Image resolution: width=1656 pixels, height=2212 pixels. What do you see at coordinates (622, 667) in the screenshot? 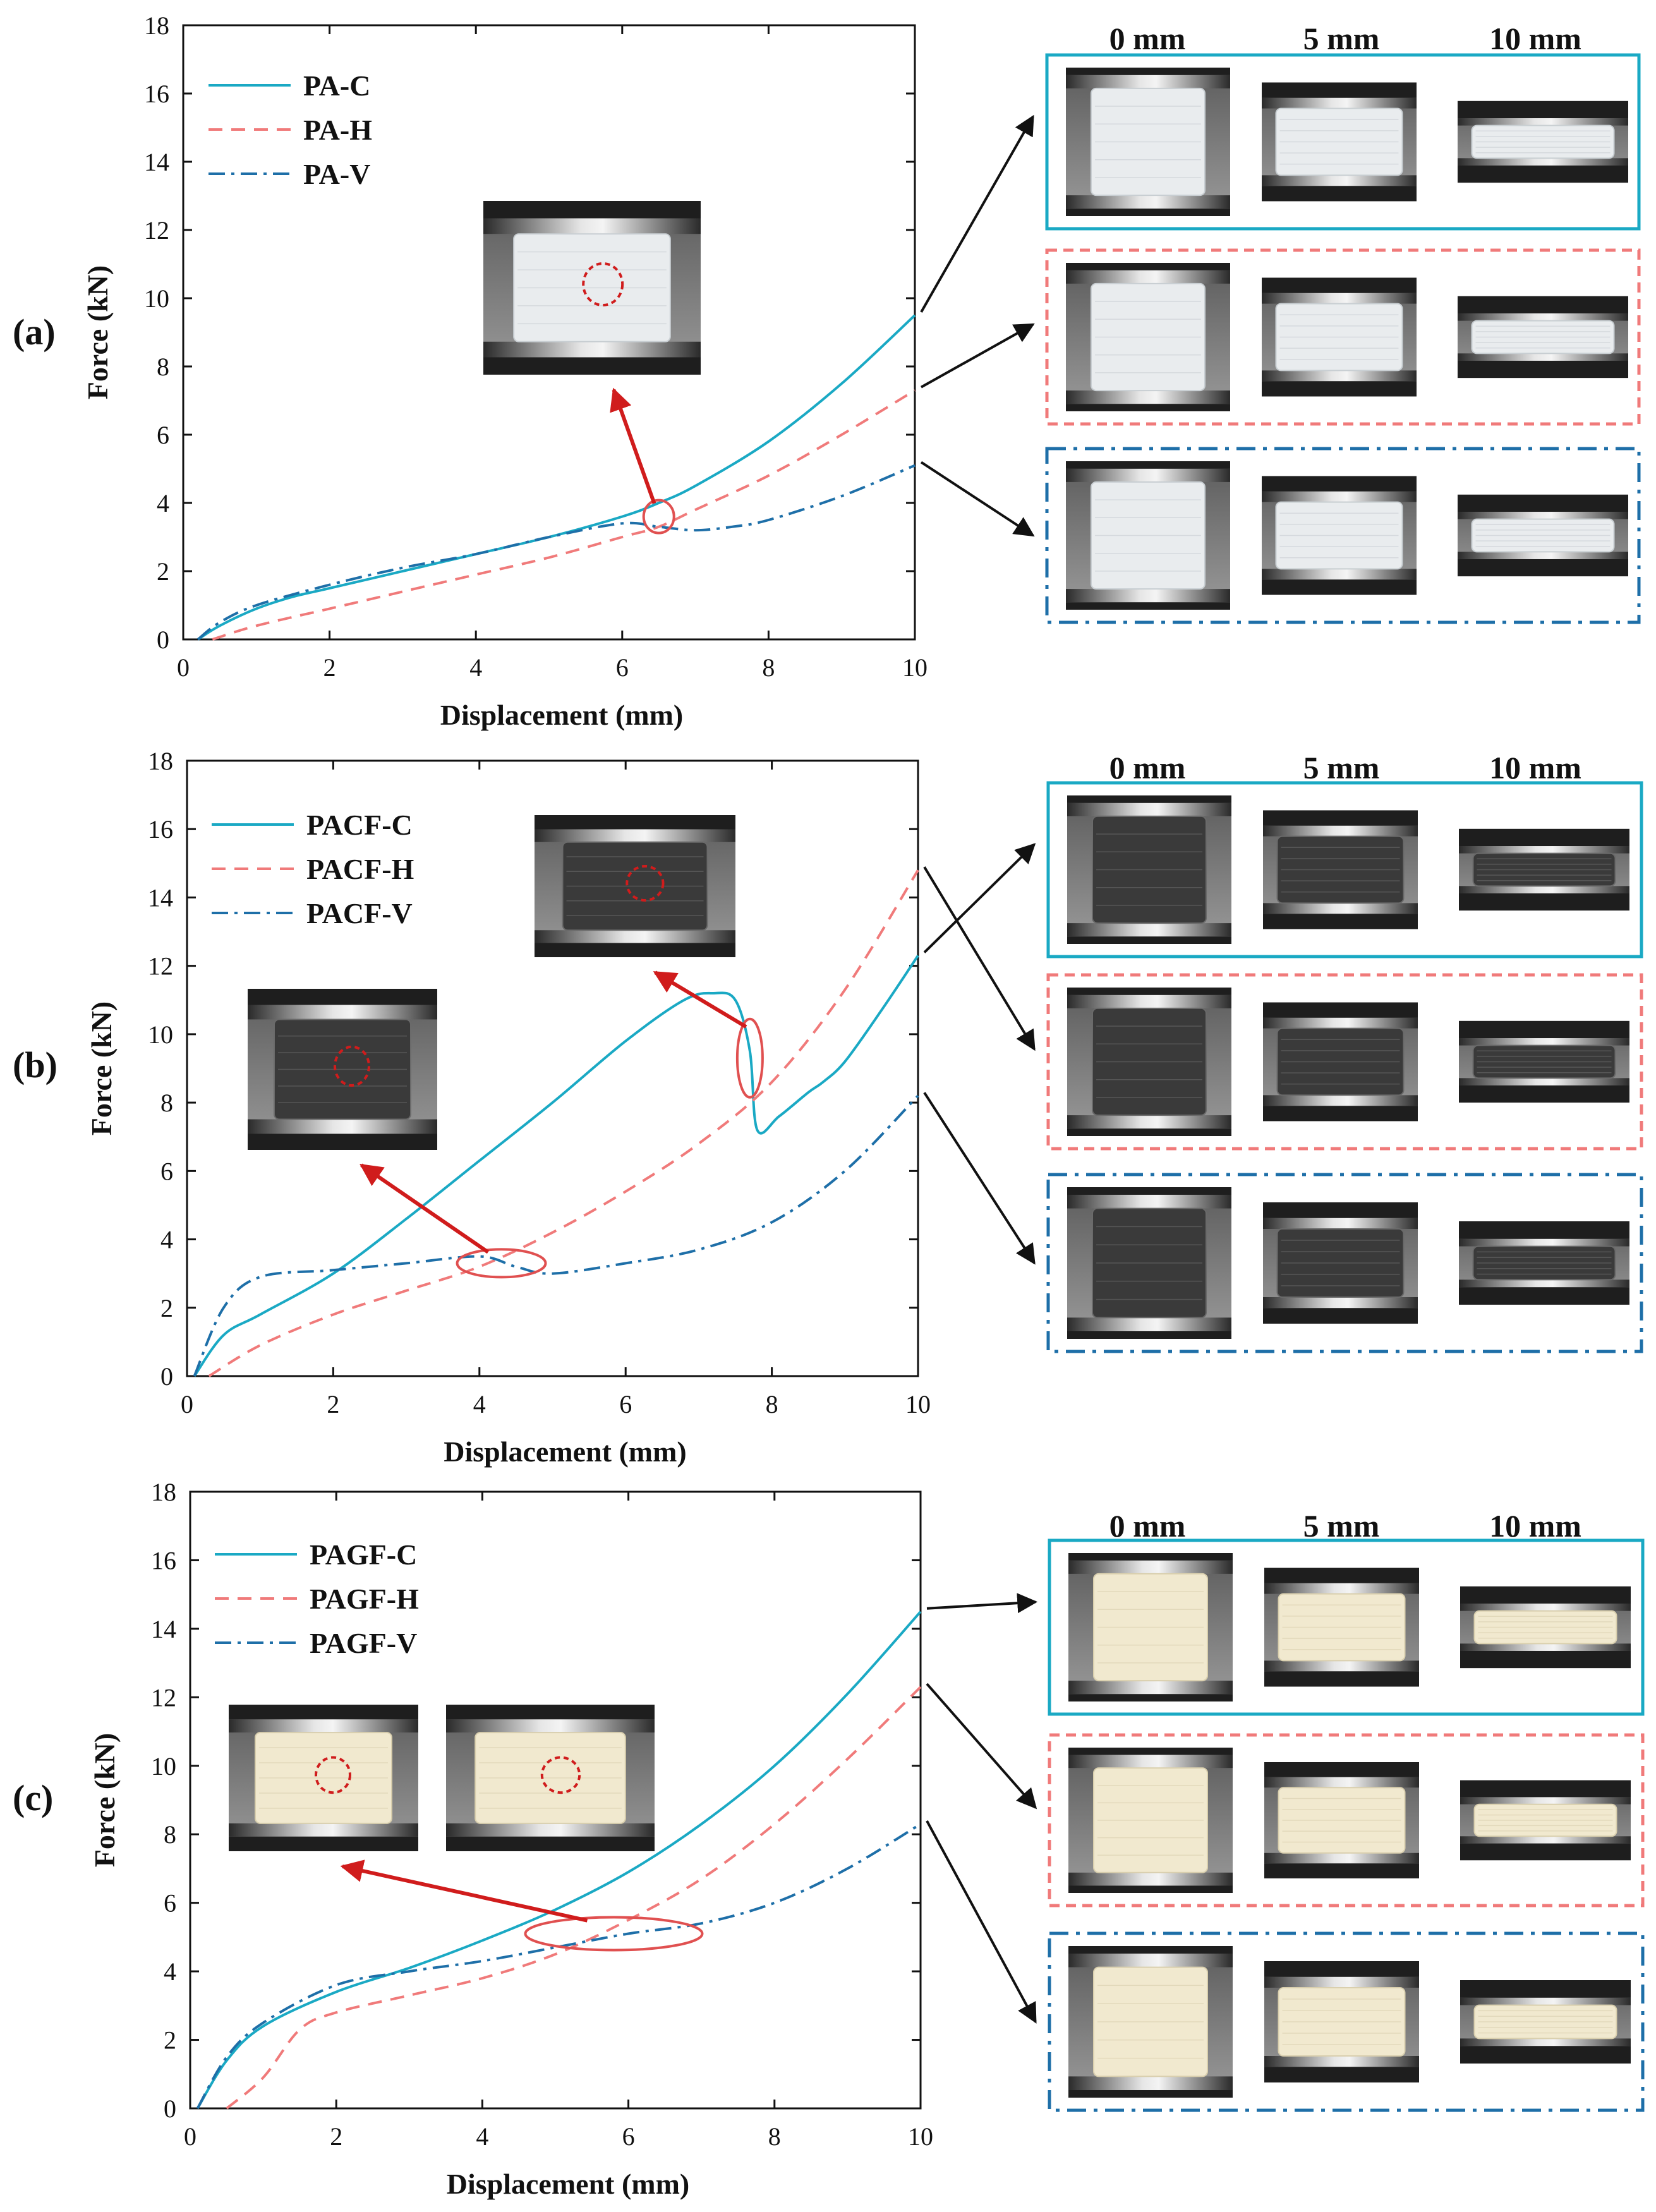
I see `x-tick-label: 6` at bounding box center [622, 667].